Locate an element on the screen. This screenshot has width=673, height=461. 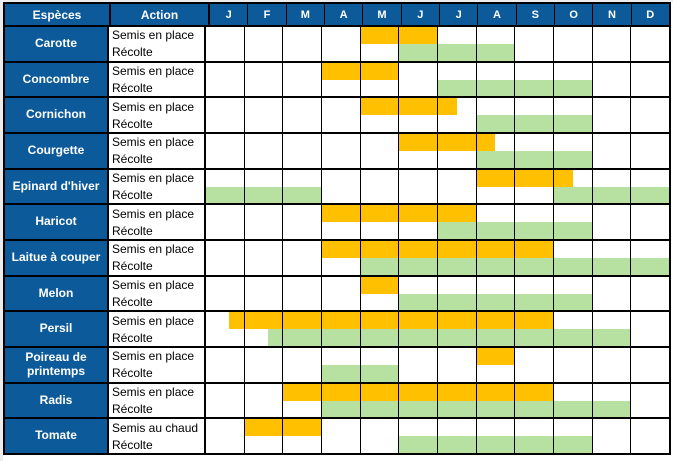
action-row: Semis en place is located at coordinates (389, 321).